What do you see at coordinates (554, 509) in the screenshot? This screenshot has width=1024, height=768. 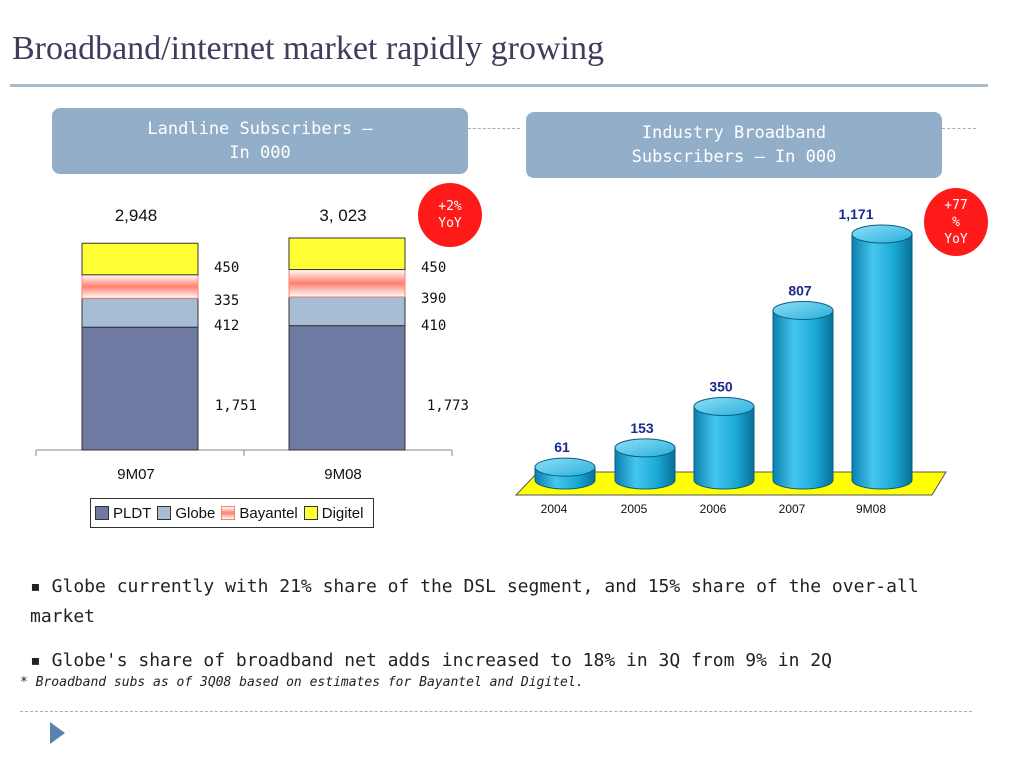 I see `x-tick-label: 2004` at bounding box center [554, 509].